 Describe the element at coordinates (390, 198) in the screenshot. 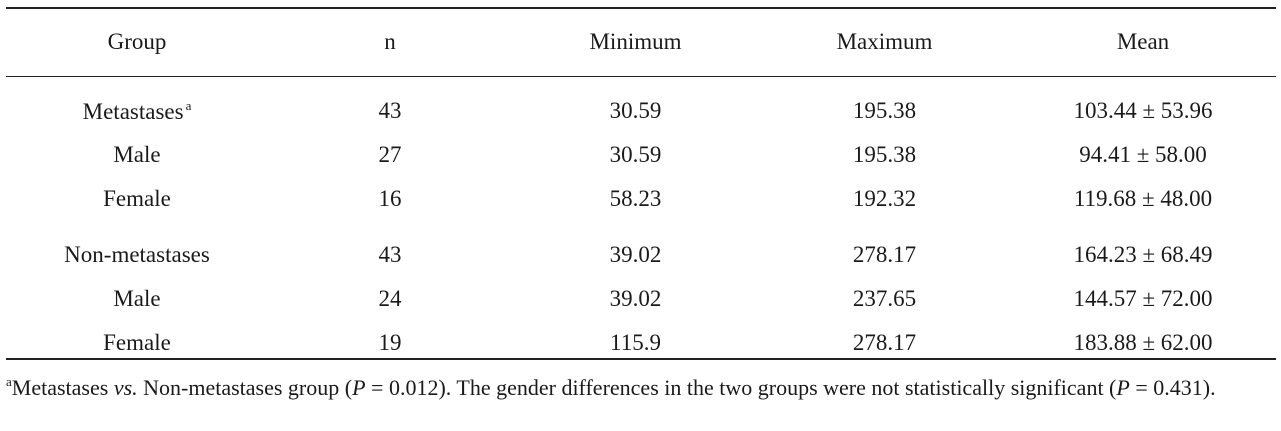

I see `cell-n: 16` at that location.